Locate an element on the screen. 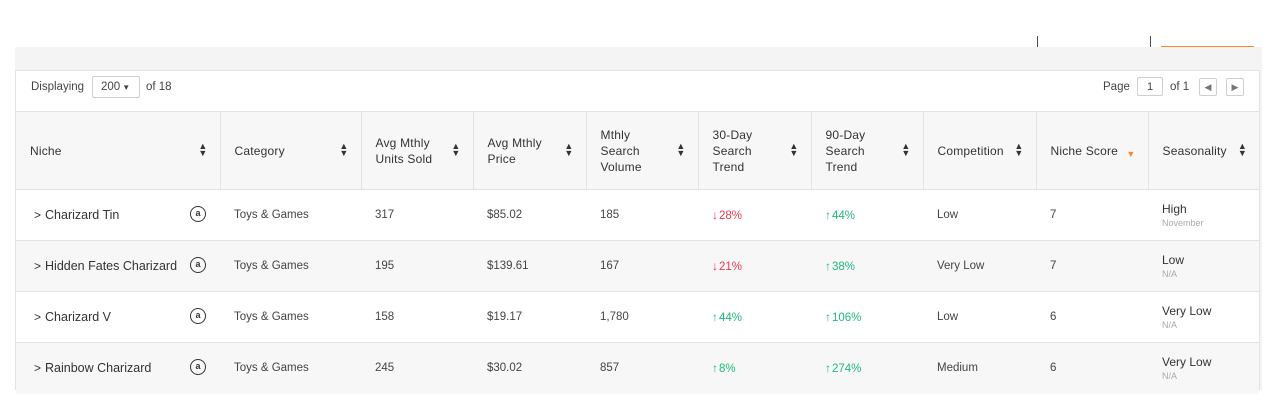 The image size is (1274, 404). column-header-niche-score: Niche Score ▼ is located at coordinates (1092, 150).